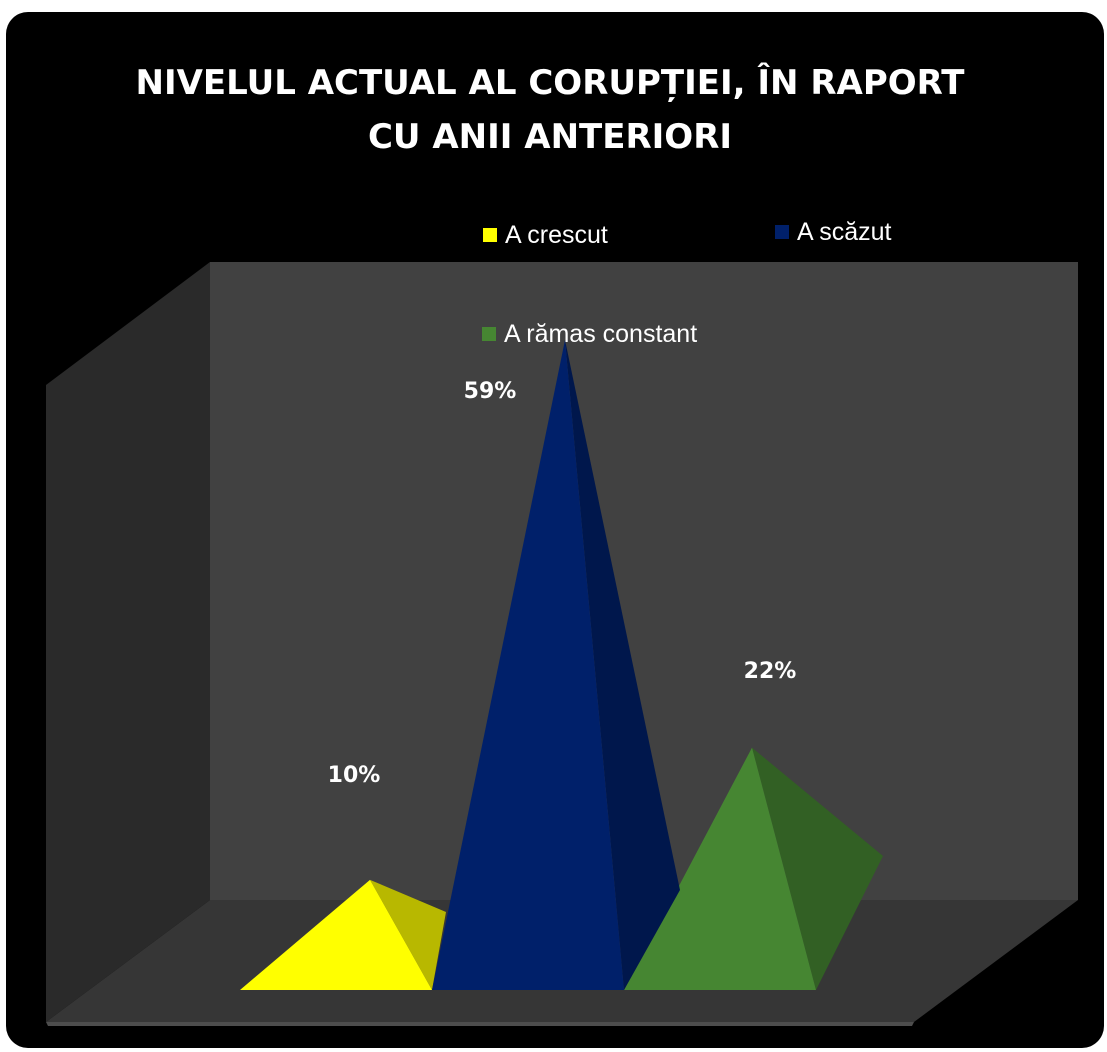  What do you see at coordinates (354, 775) in the screenshot?
I see `data-label: 10%` at bounding box center [354, 775].